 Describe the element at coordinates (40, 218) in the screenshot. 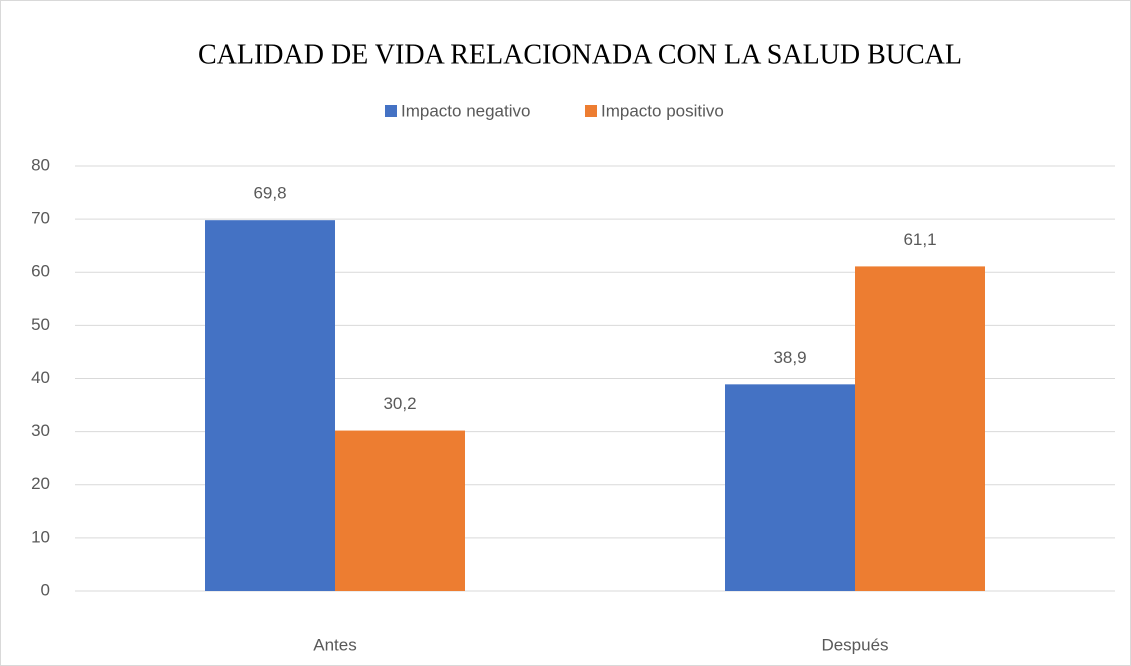

I see `y-tick-label: 70` at that location.